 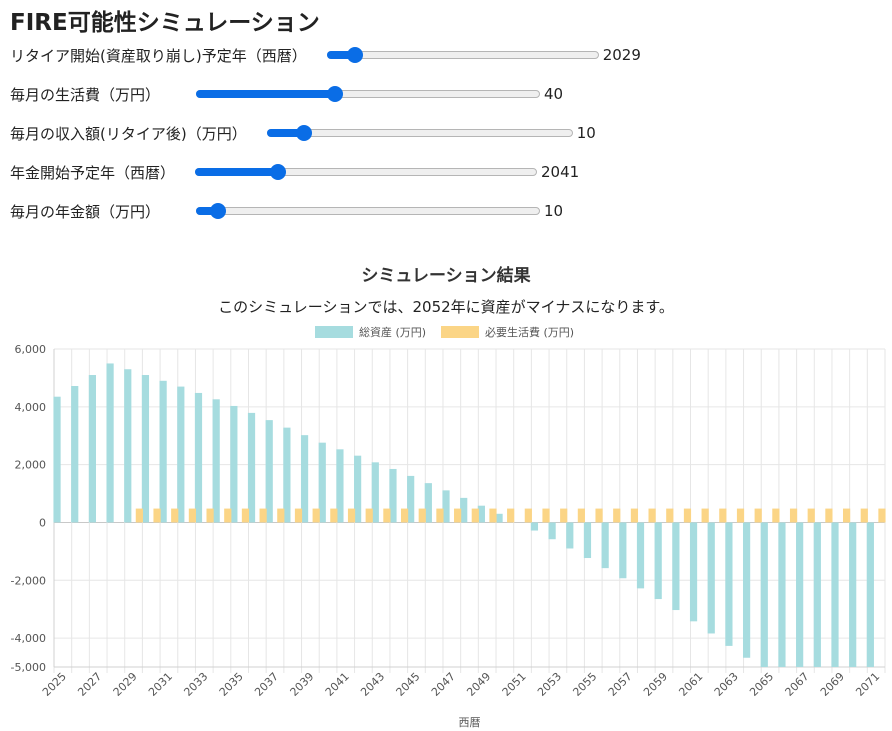 I want to click on living-cost-slider, so click(x=368, y=94).